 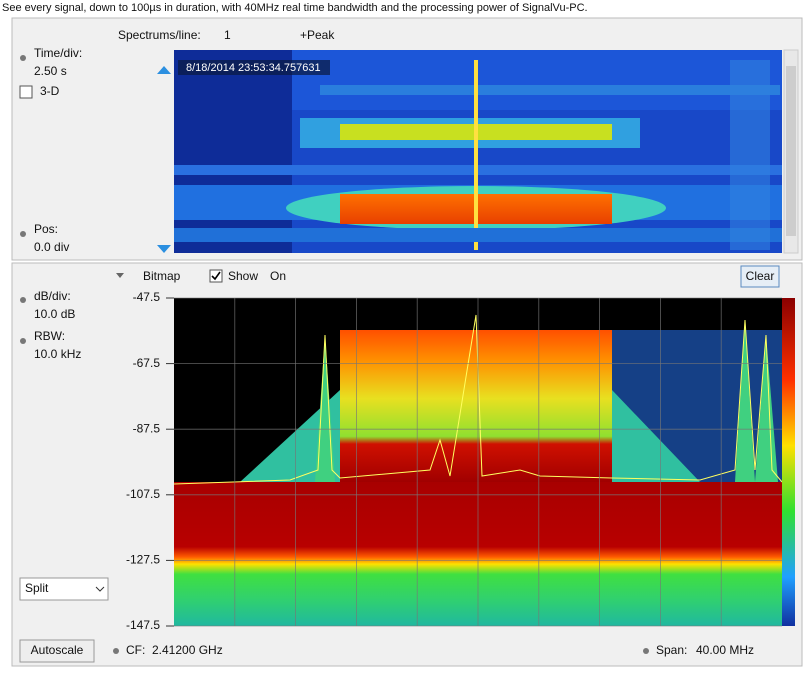 What do you see at coordinates (159, 35) in the screenshot?
I see `spectrums-label: Spectrums/line:` at bounding box center [159, 35].